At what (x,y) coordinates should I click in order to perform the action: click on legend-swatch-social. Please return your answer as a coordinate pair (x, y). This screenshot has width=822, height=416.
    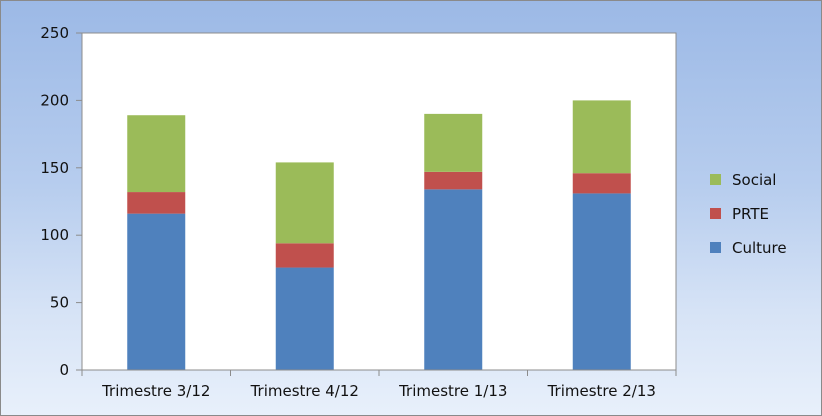
    Looking at the image, I should click on (715, 179).